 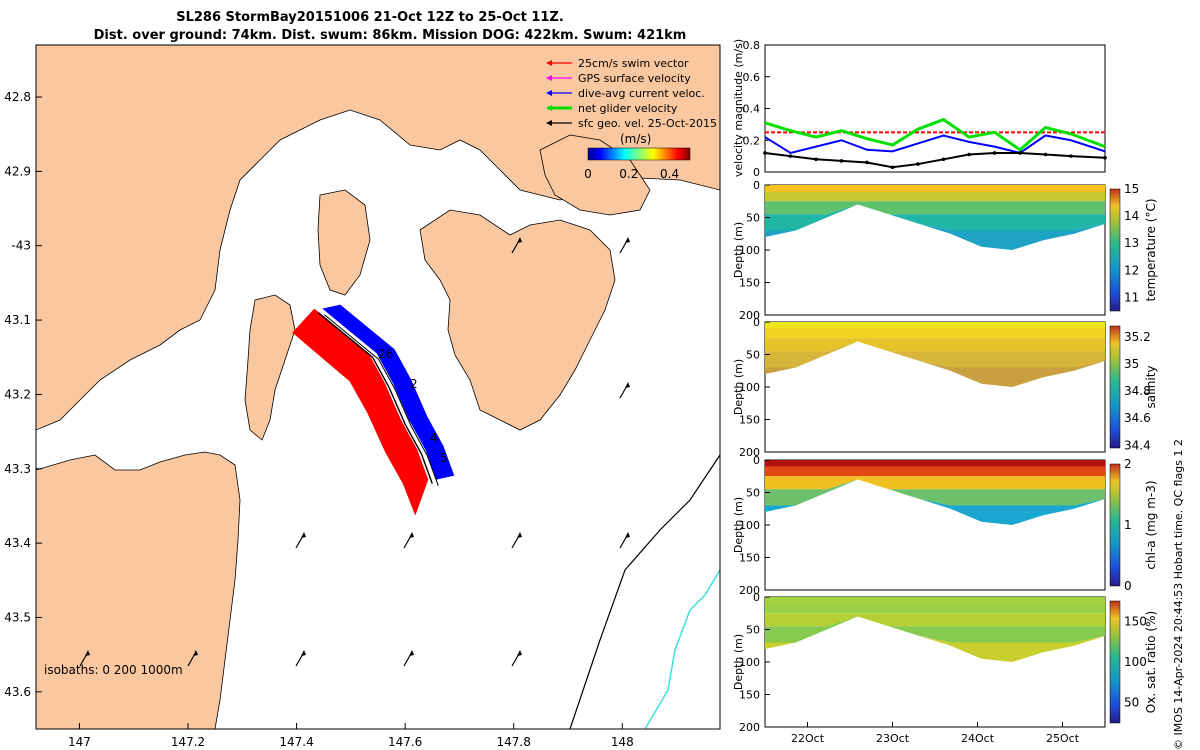 What do you see at coordinates (17, 394) in the screenshot?
I see `map-y-tick-label: 43.2` at bounding box center [17, 394].